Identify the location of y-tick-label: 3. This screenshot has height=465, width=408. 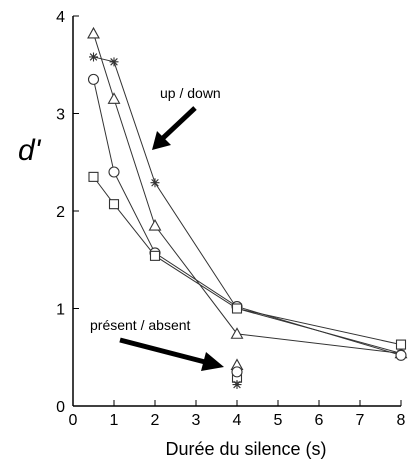
(60, 115).